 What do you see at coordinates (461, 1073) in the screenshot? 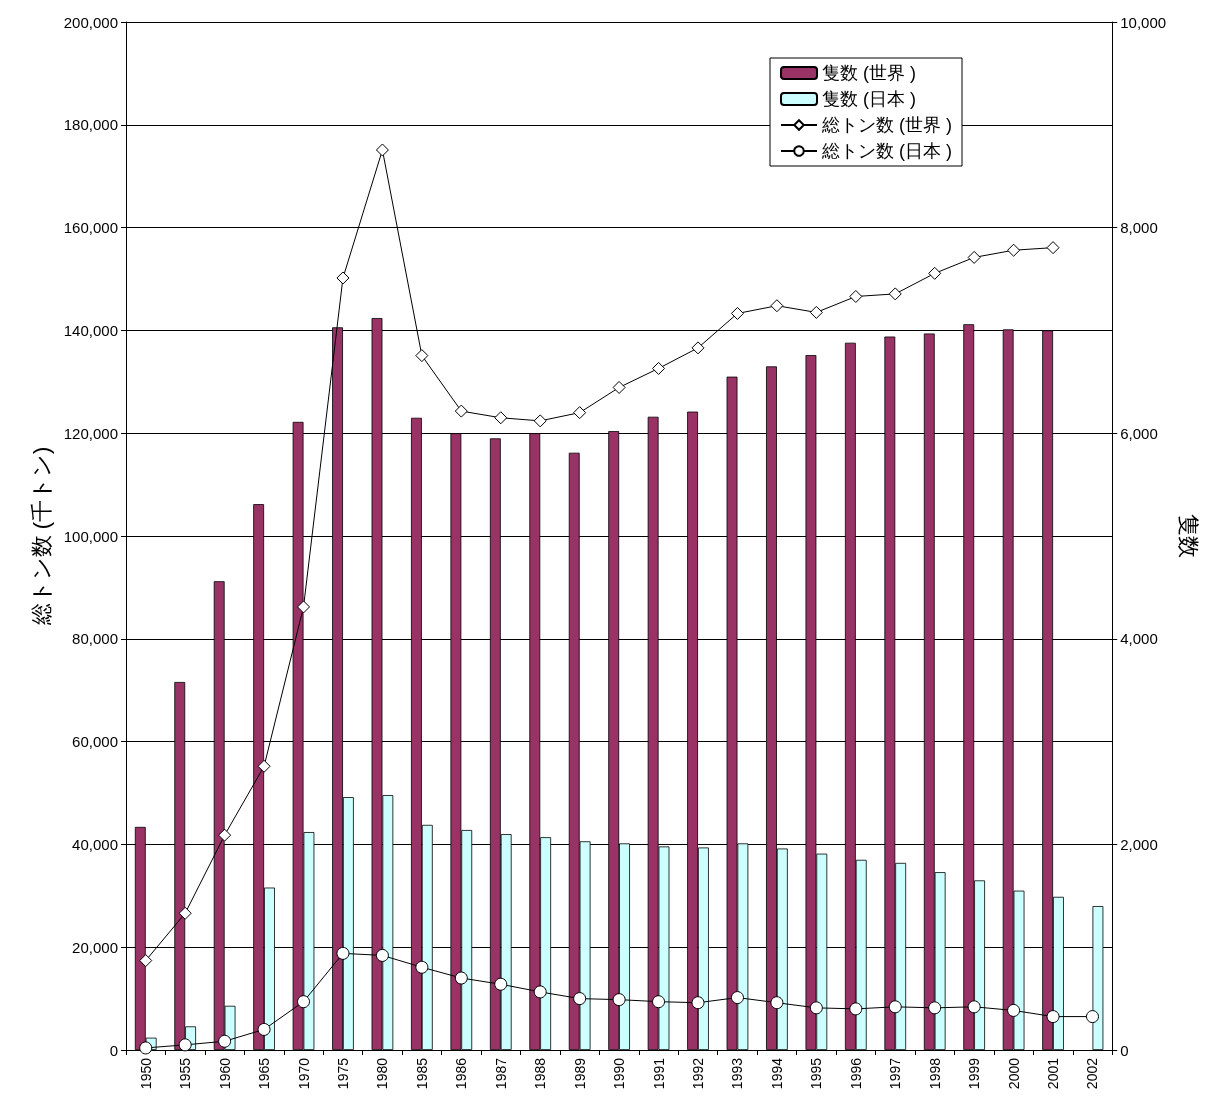
I see `x-tick-label: 1986` at bounding box center [461, 1073].